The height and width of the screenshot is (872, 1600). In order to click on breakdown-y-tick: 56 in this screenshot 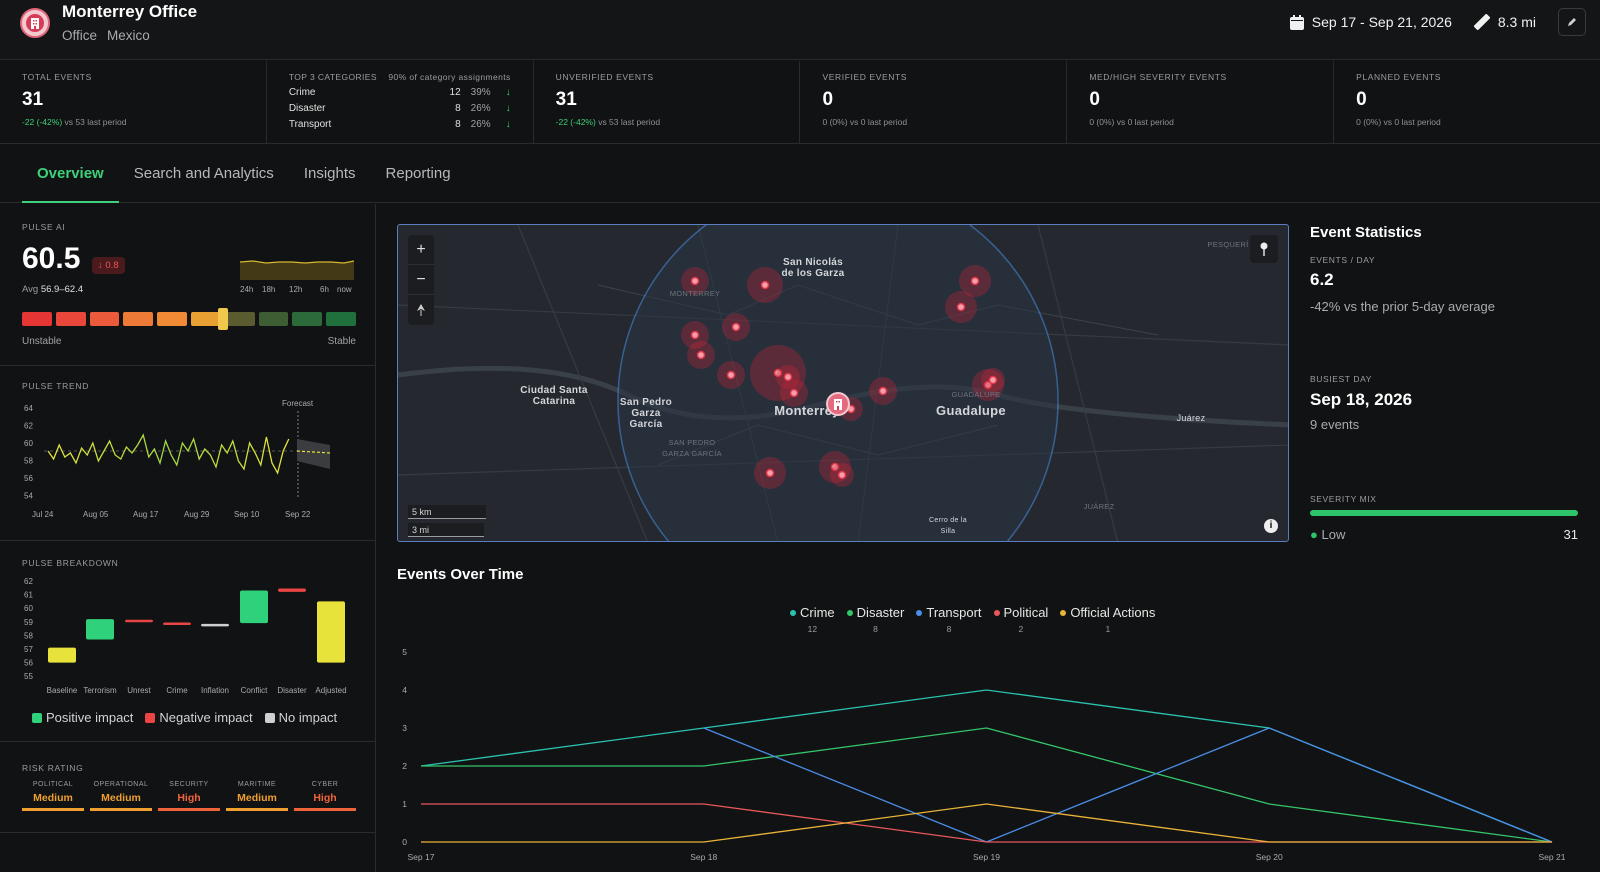, I will do `click(28, 663)`.